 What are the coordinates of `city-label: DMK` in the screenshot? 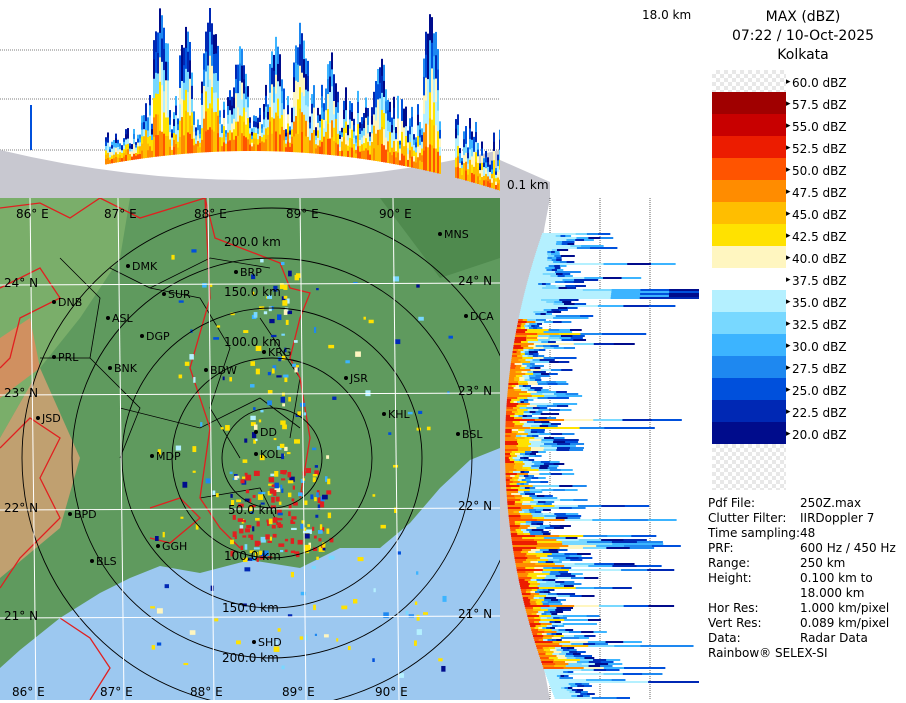 It's located at (145, 266).